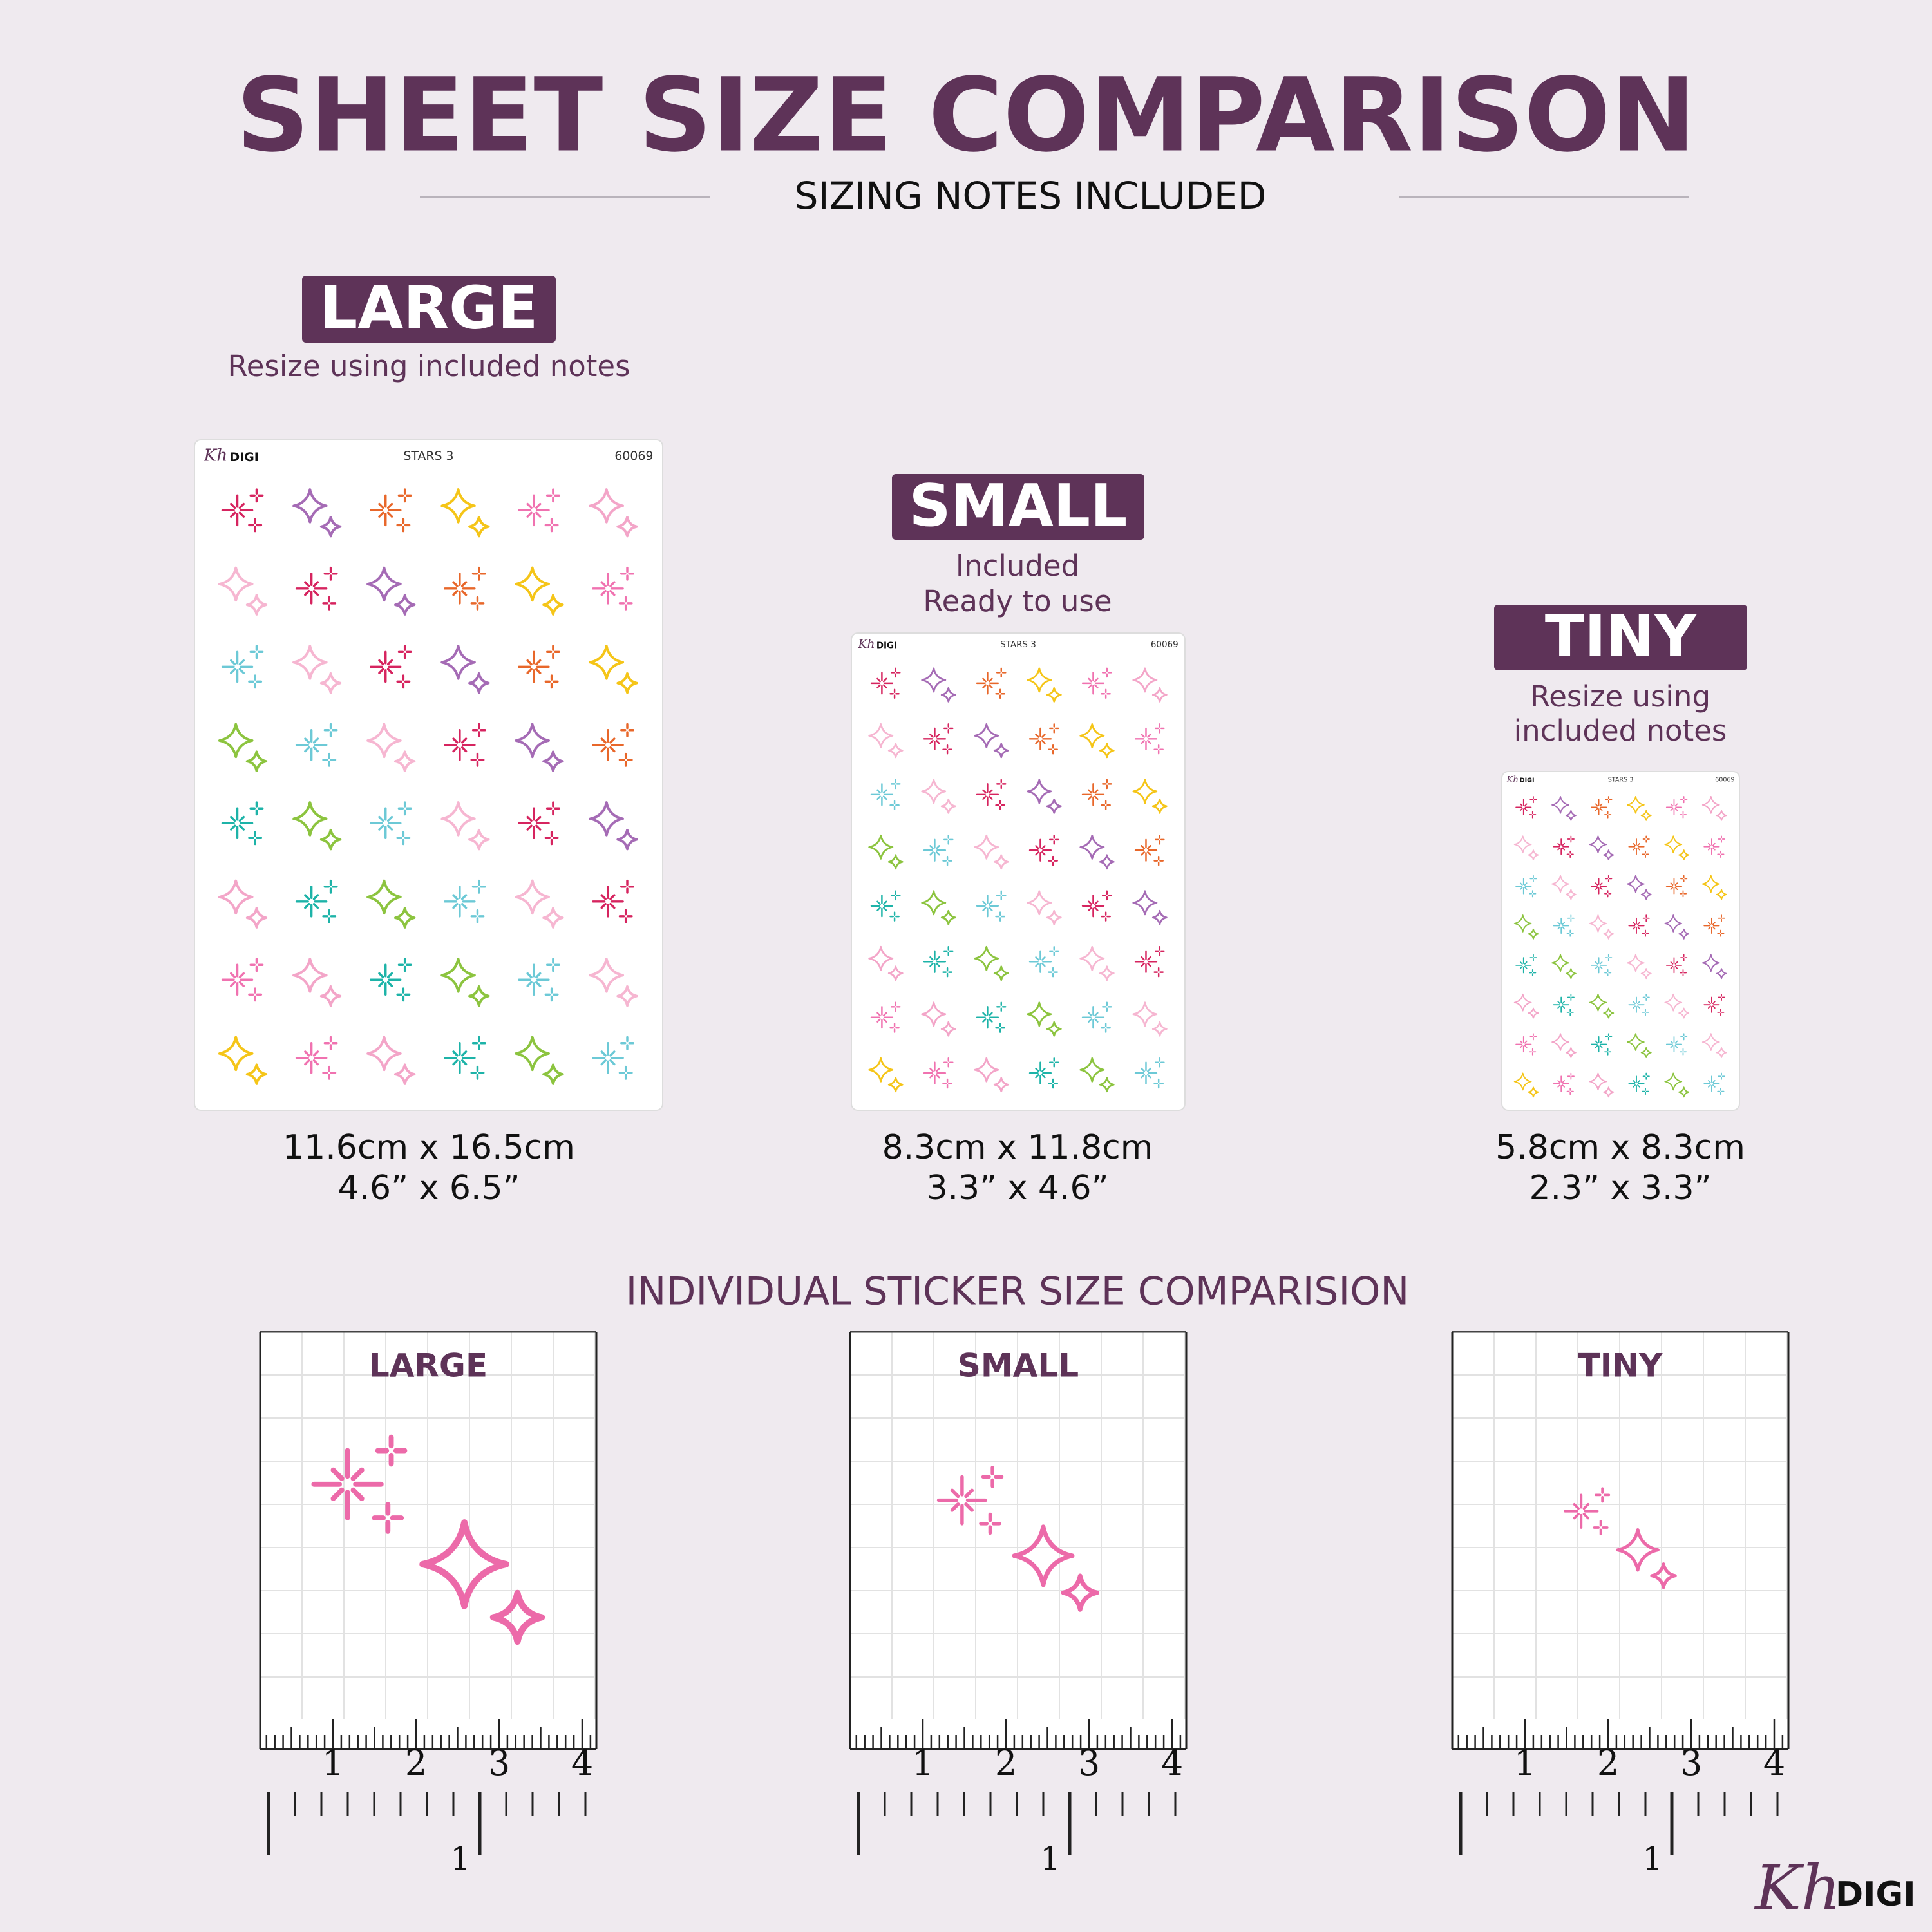 This screenshot has height=1932, width=1932. I want to click on size-panel: LARGE 1 2 3 4 1, so click(429, 1604).